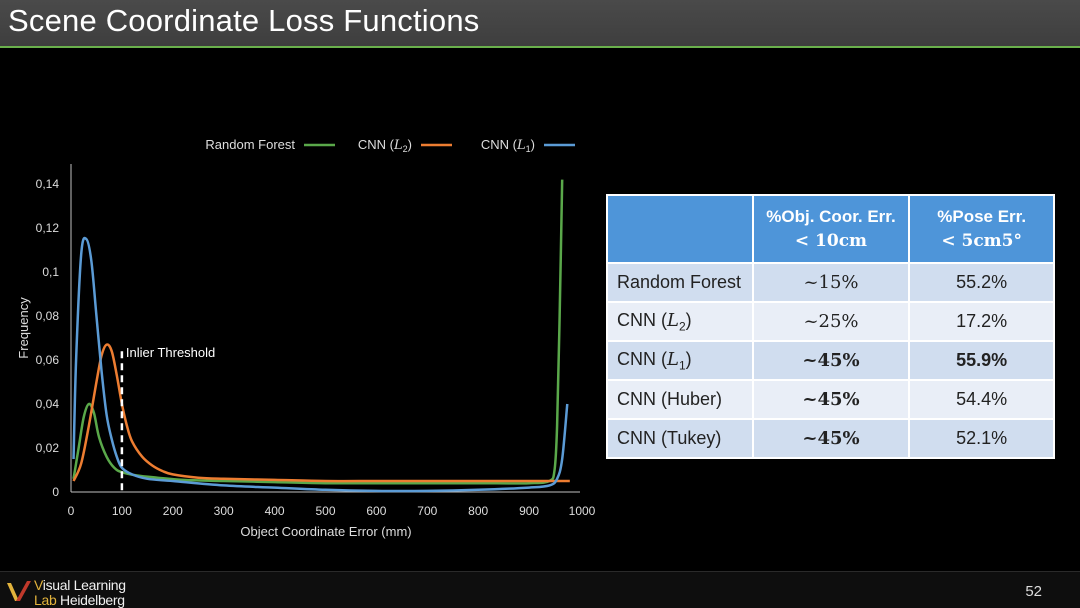 The height and width of the screenshot is (608, 1080). Describe the element at coordinates (981, 229) in the screenshot. I see `table-header-pose-err: %Pose Err. < 5cm5°` at that location.